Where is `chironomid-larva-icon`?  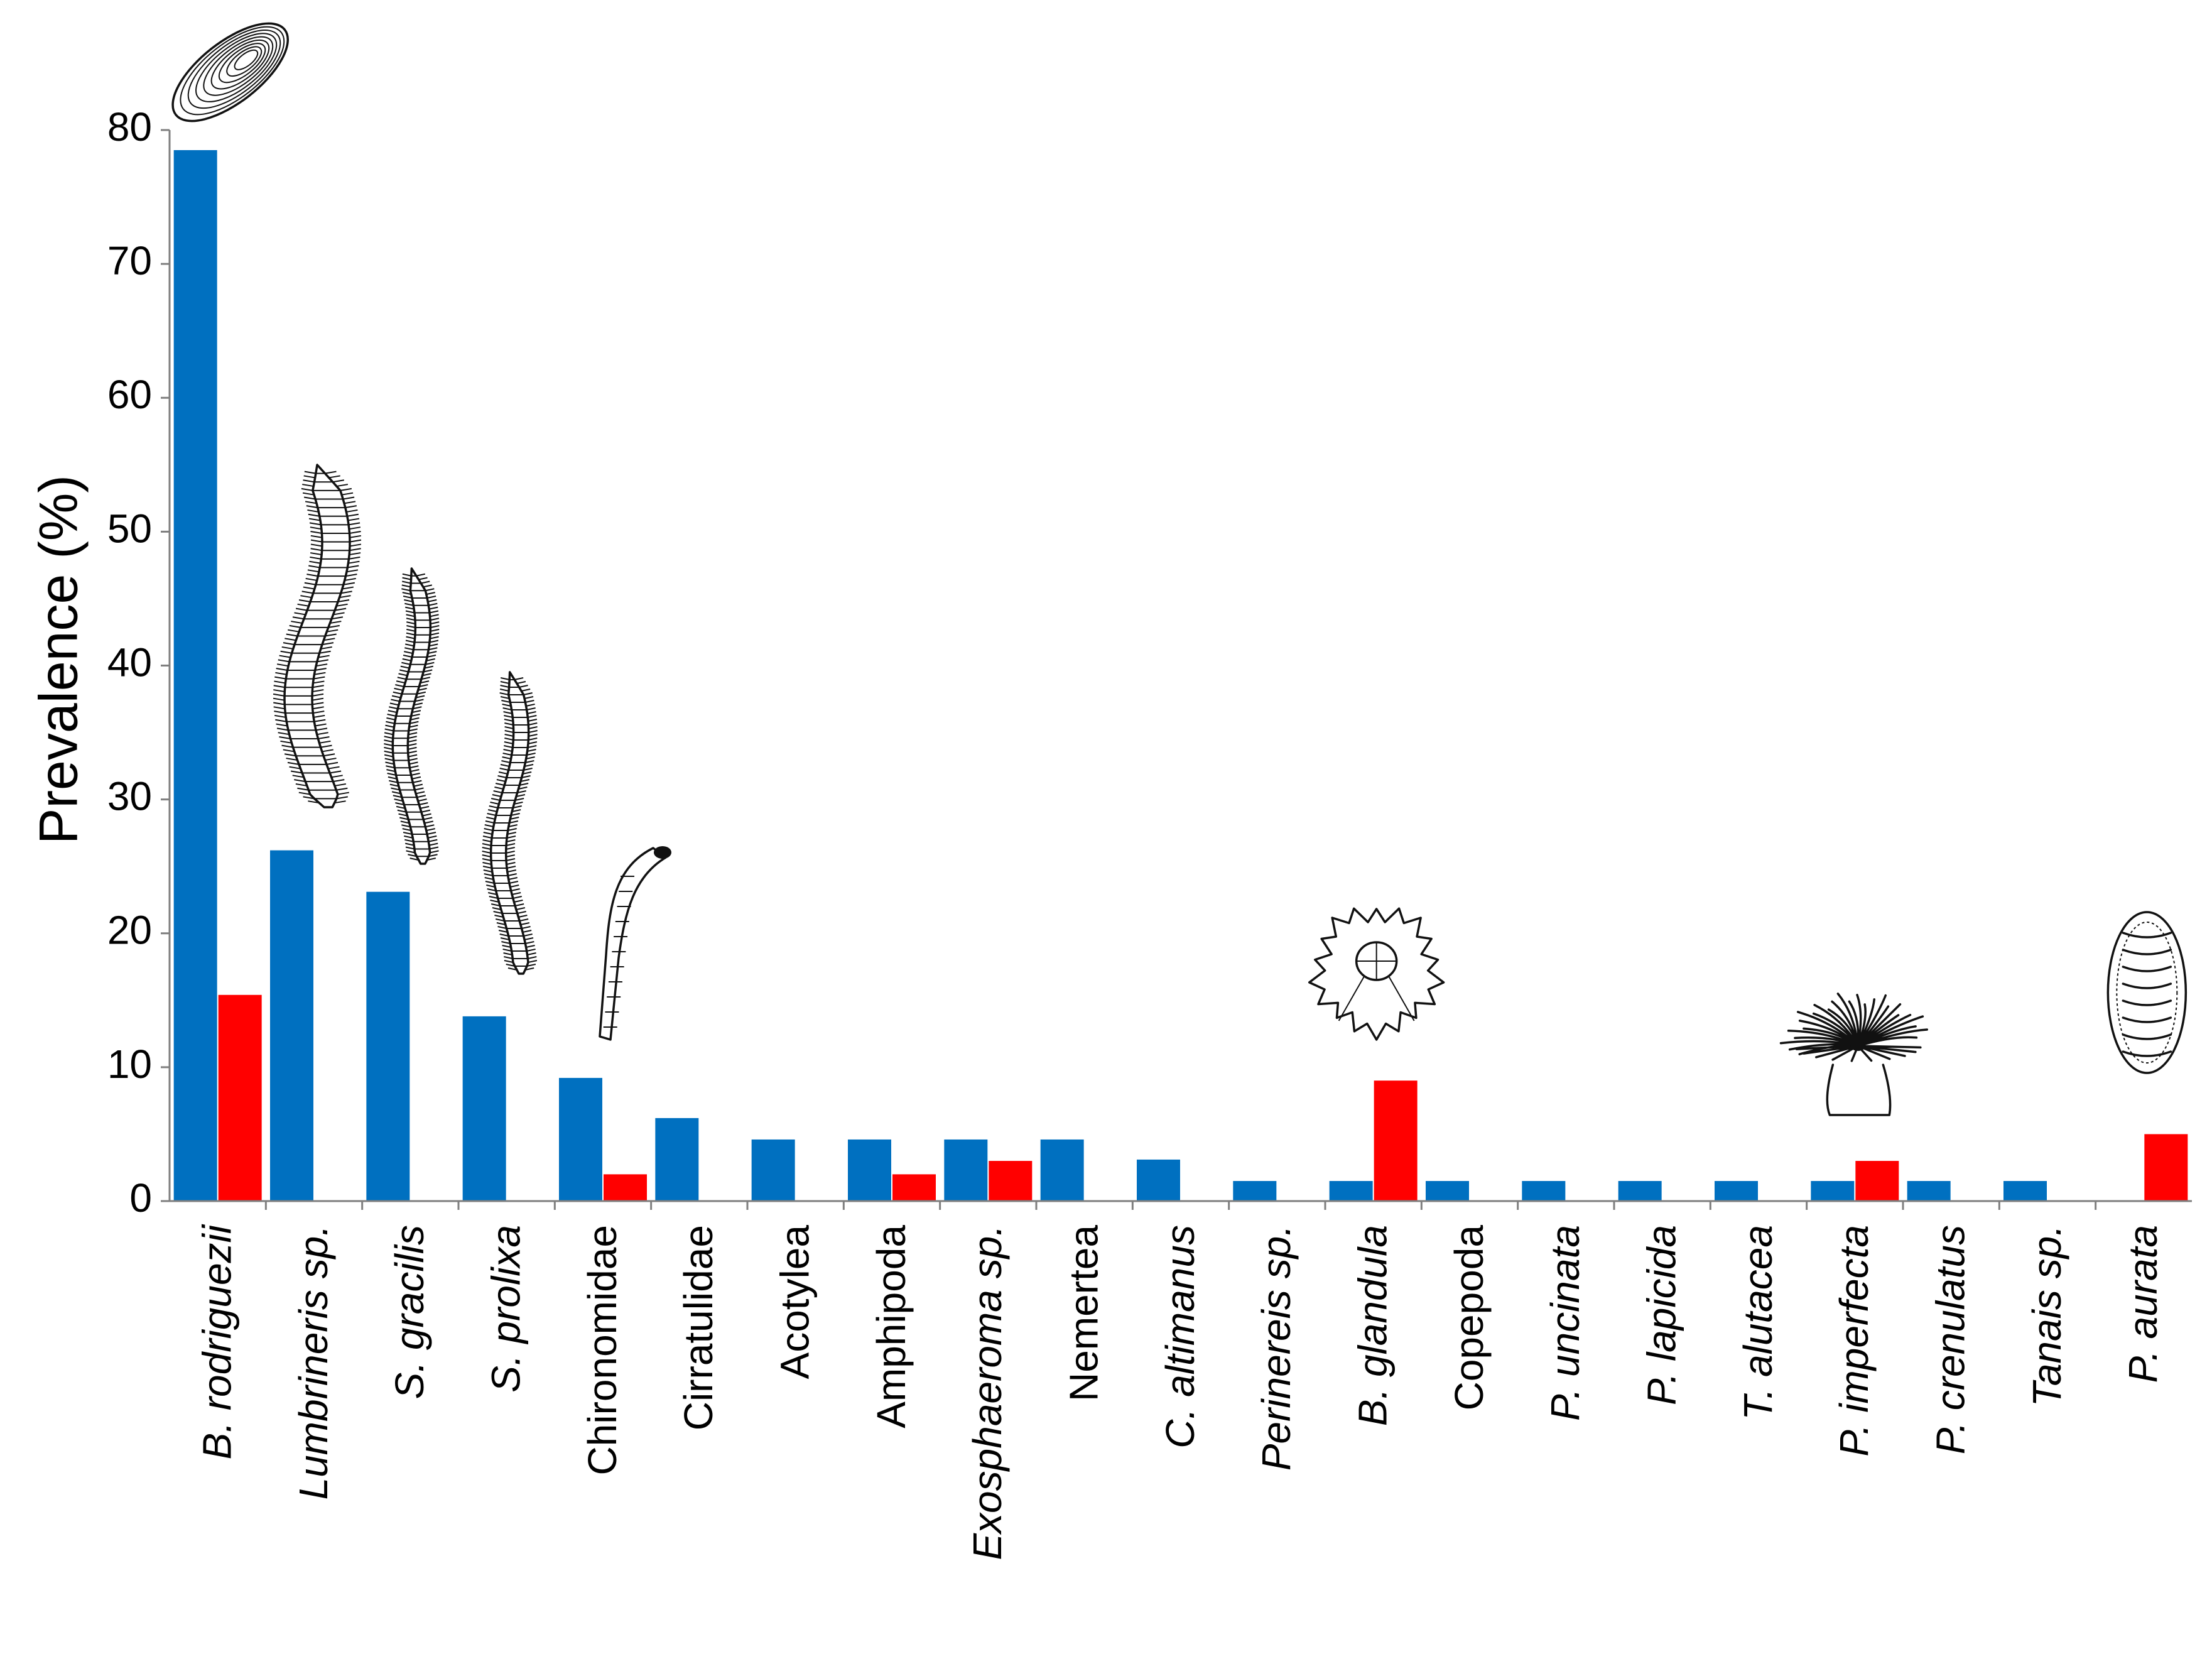
chironomid-larva-icon is located at coordinates (635, 943).